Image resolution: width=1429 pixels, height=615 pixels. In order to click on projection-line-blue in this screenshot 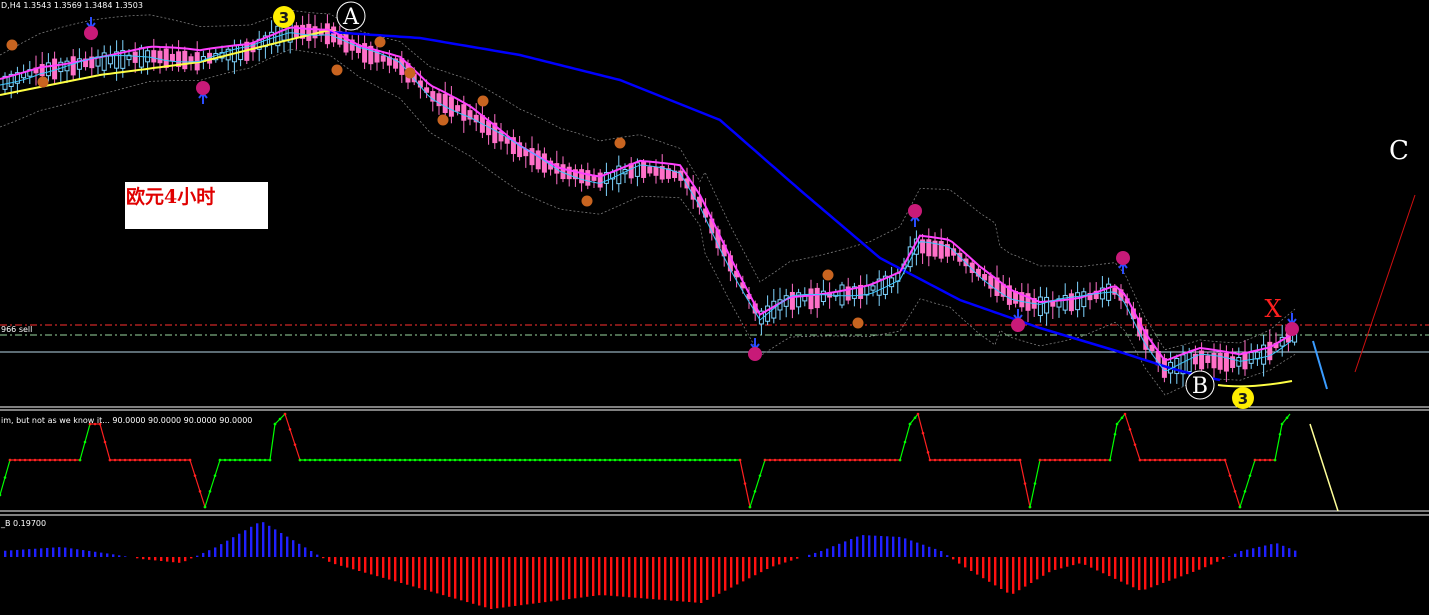, I will do `click(1320, 365)`.